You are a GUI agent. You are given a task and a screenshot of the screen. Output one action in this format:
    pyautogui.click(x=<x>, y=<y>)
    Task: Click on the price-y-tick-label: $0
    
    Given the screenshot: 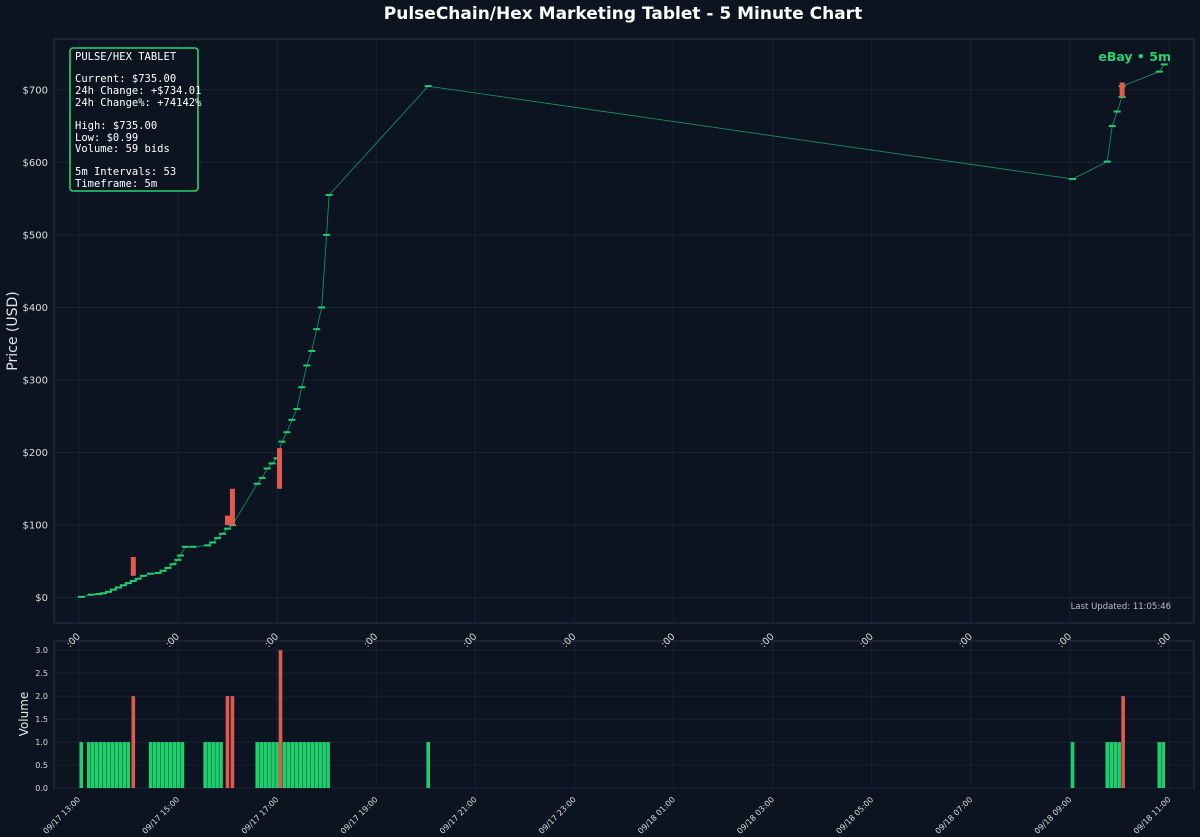 What is the action you would take?
    pyautogui.click(x=41, y=598)
    